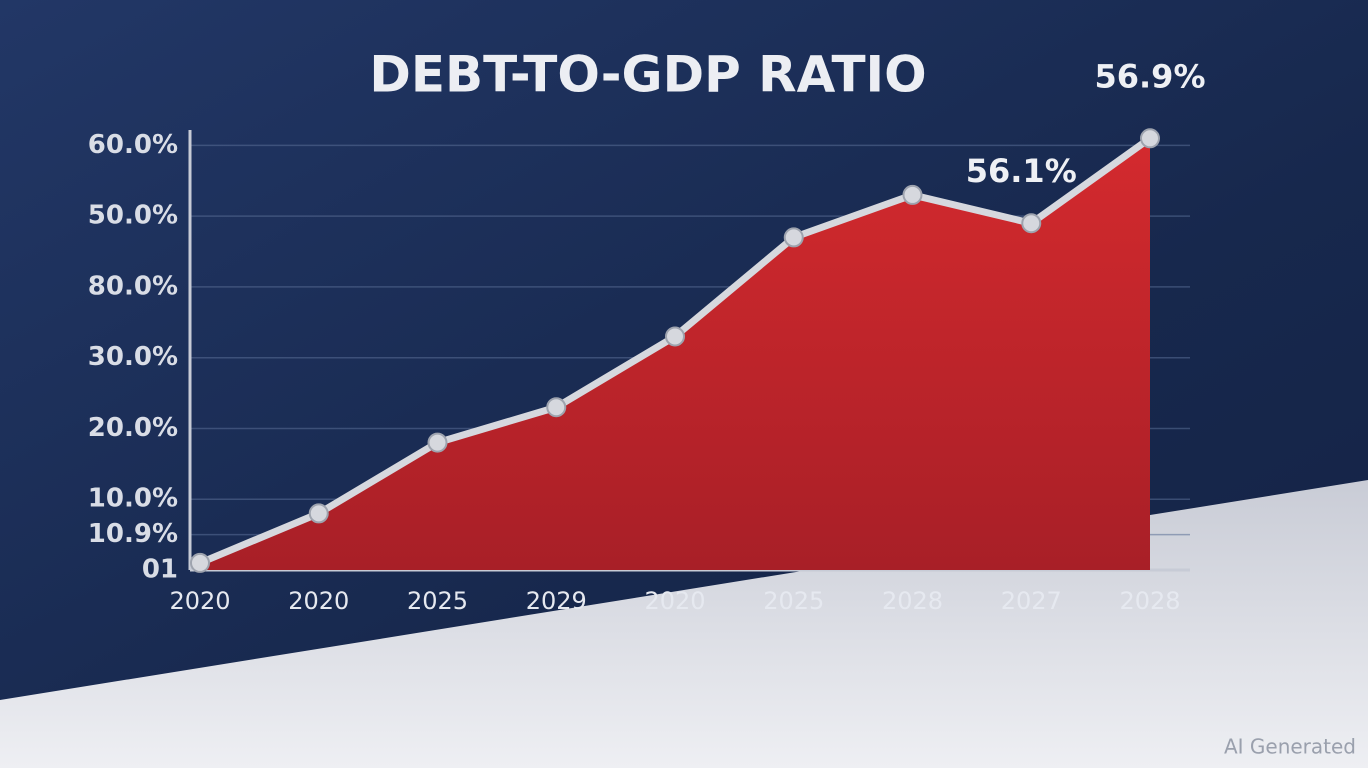  What do you see at coordinates (133, 499) in the screenshot?
I see `y-tick-label: 10.0%` at bounding box center [133, 499].